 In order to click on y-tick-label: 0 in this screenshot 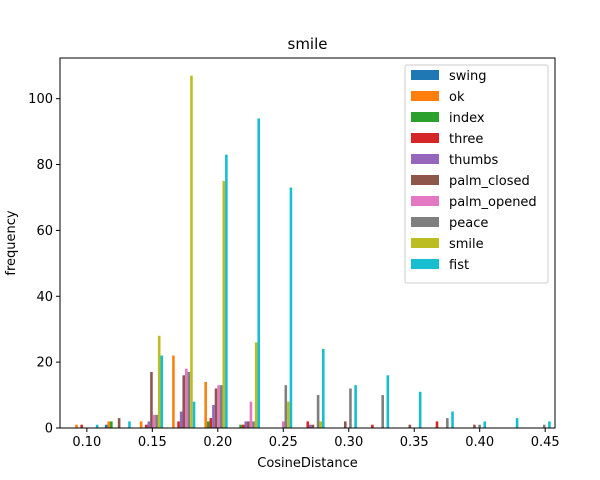, I will do `click(49, 429)`.